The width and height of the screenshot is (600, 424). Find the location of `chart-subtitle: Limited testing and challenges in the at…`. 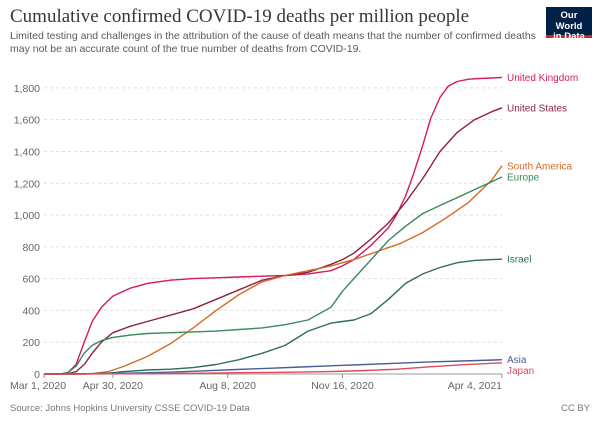

chart-subtitle: Limited testing and challenges in the at… is located at coordinates (273, 42).